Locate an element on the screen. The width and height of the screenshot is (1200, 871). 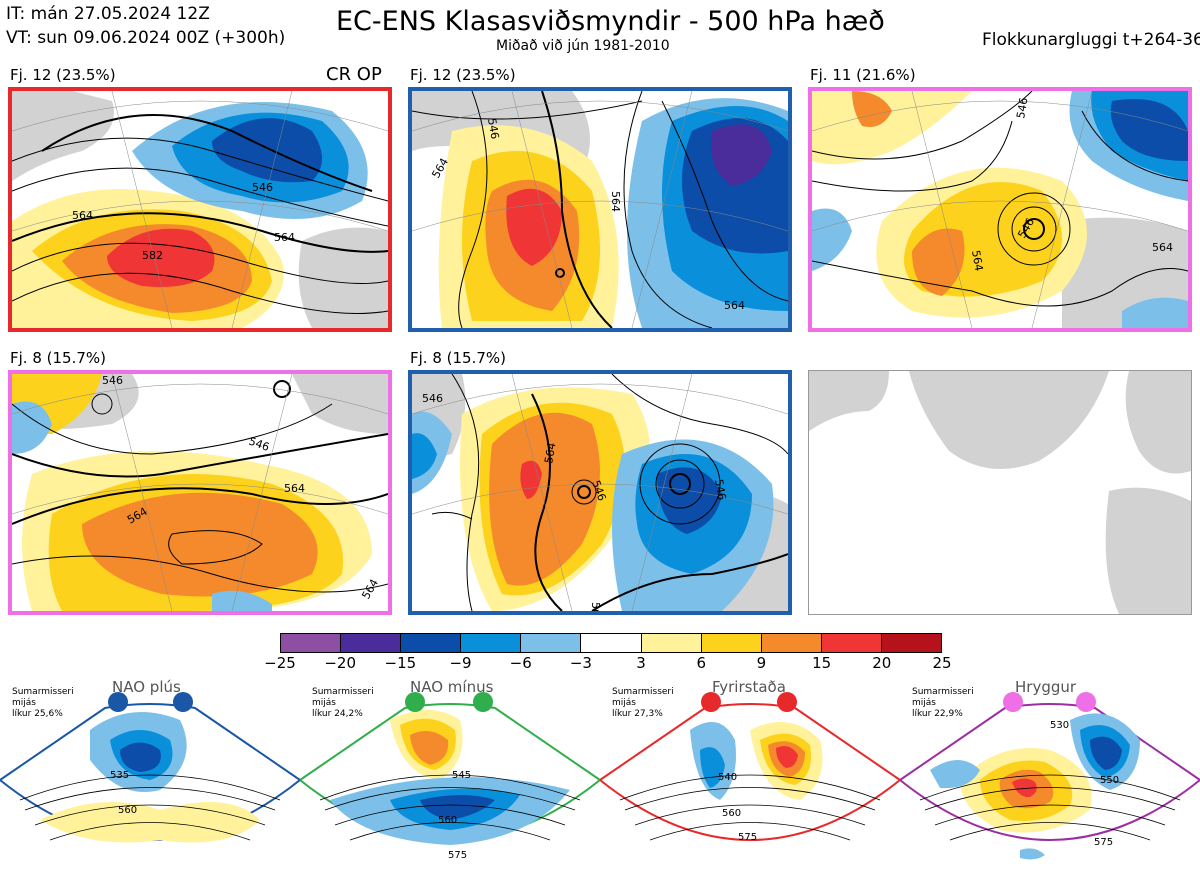
regime-title: NAO mínus is located at coordinates (452, 687).